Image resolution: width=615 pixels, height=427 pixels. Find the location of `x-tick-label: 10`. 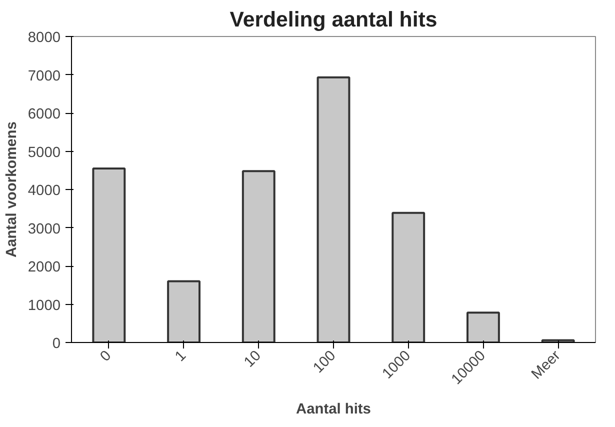

x-tick-label: 10 is located at coordinates (252, 359).